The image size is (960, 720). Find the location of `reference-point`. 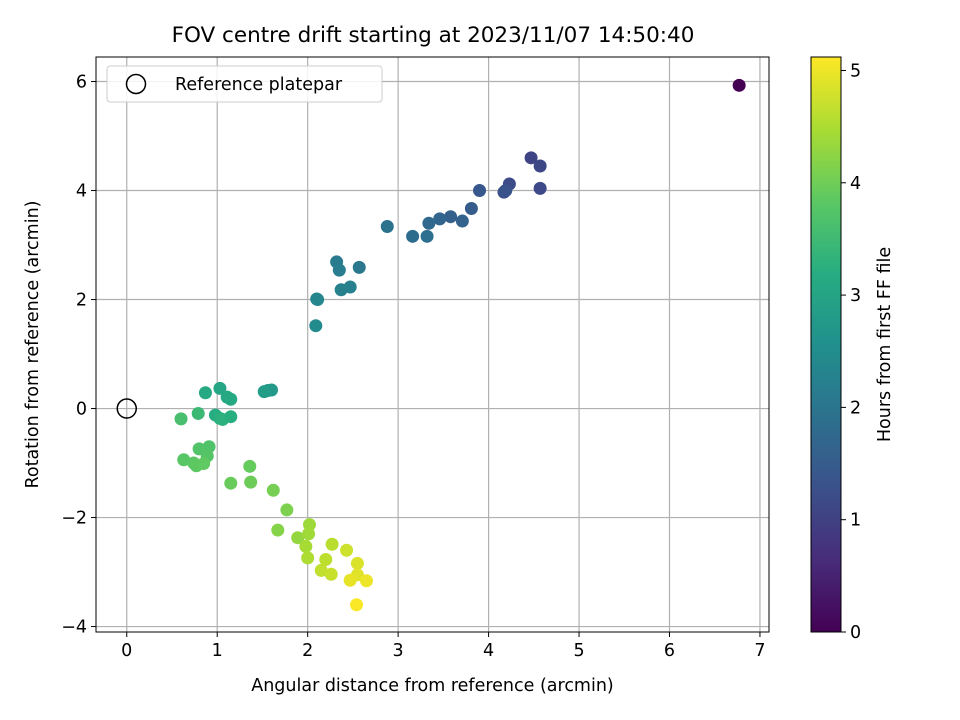

reference-point is located at coordinates (127, 408).